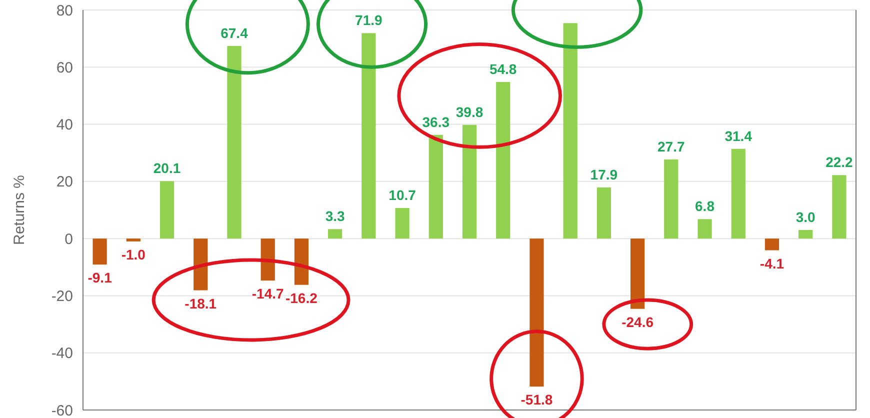  Describe the element at coordinates (167, 168) in the screenshot. I see `data-label: 20.1` at that location.